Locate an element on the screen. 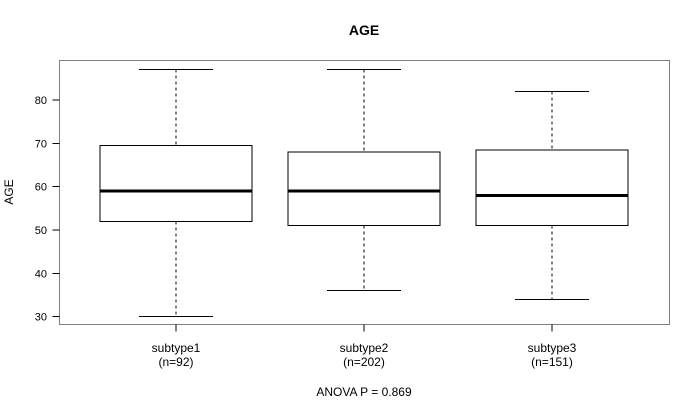 The width and height of the screenshot is (700, 400). y-tick-label: 80 is located at coordinates (41, 101).